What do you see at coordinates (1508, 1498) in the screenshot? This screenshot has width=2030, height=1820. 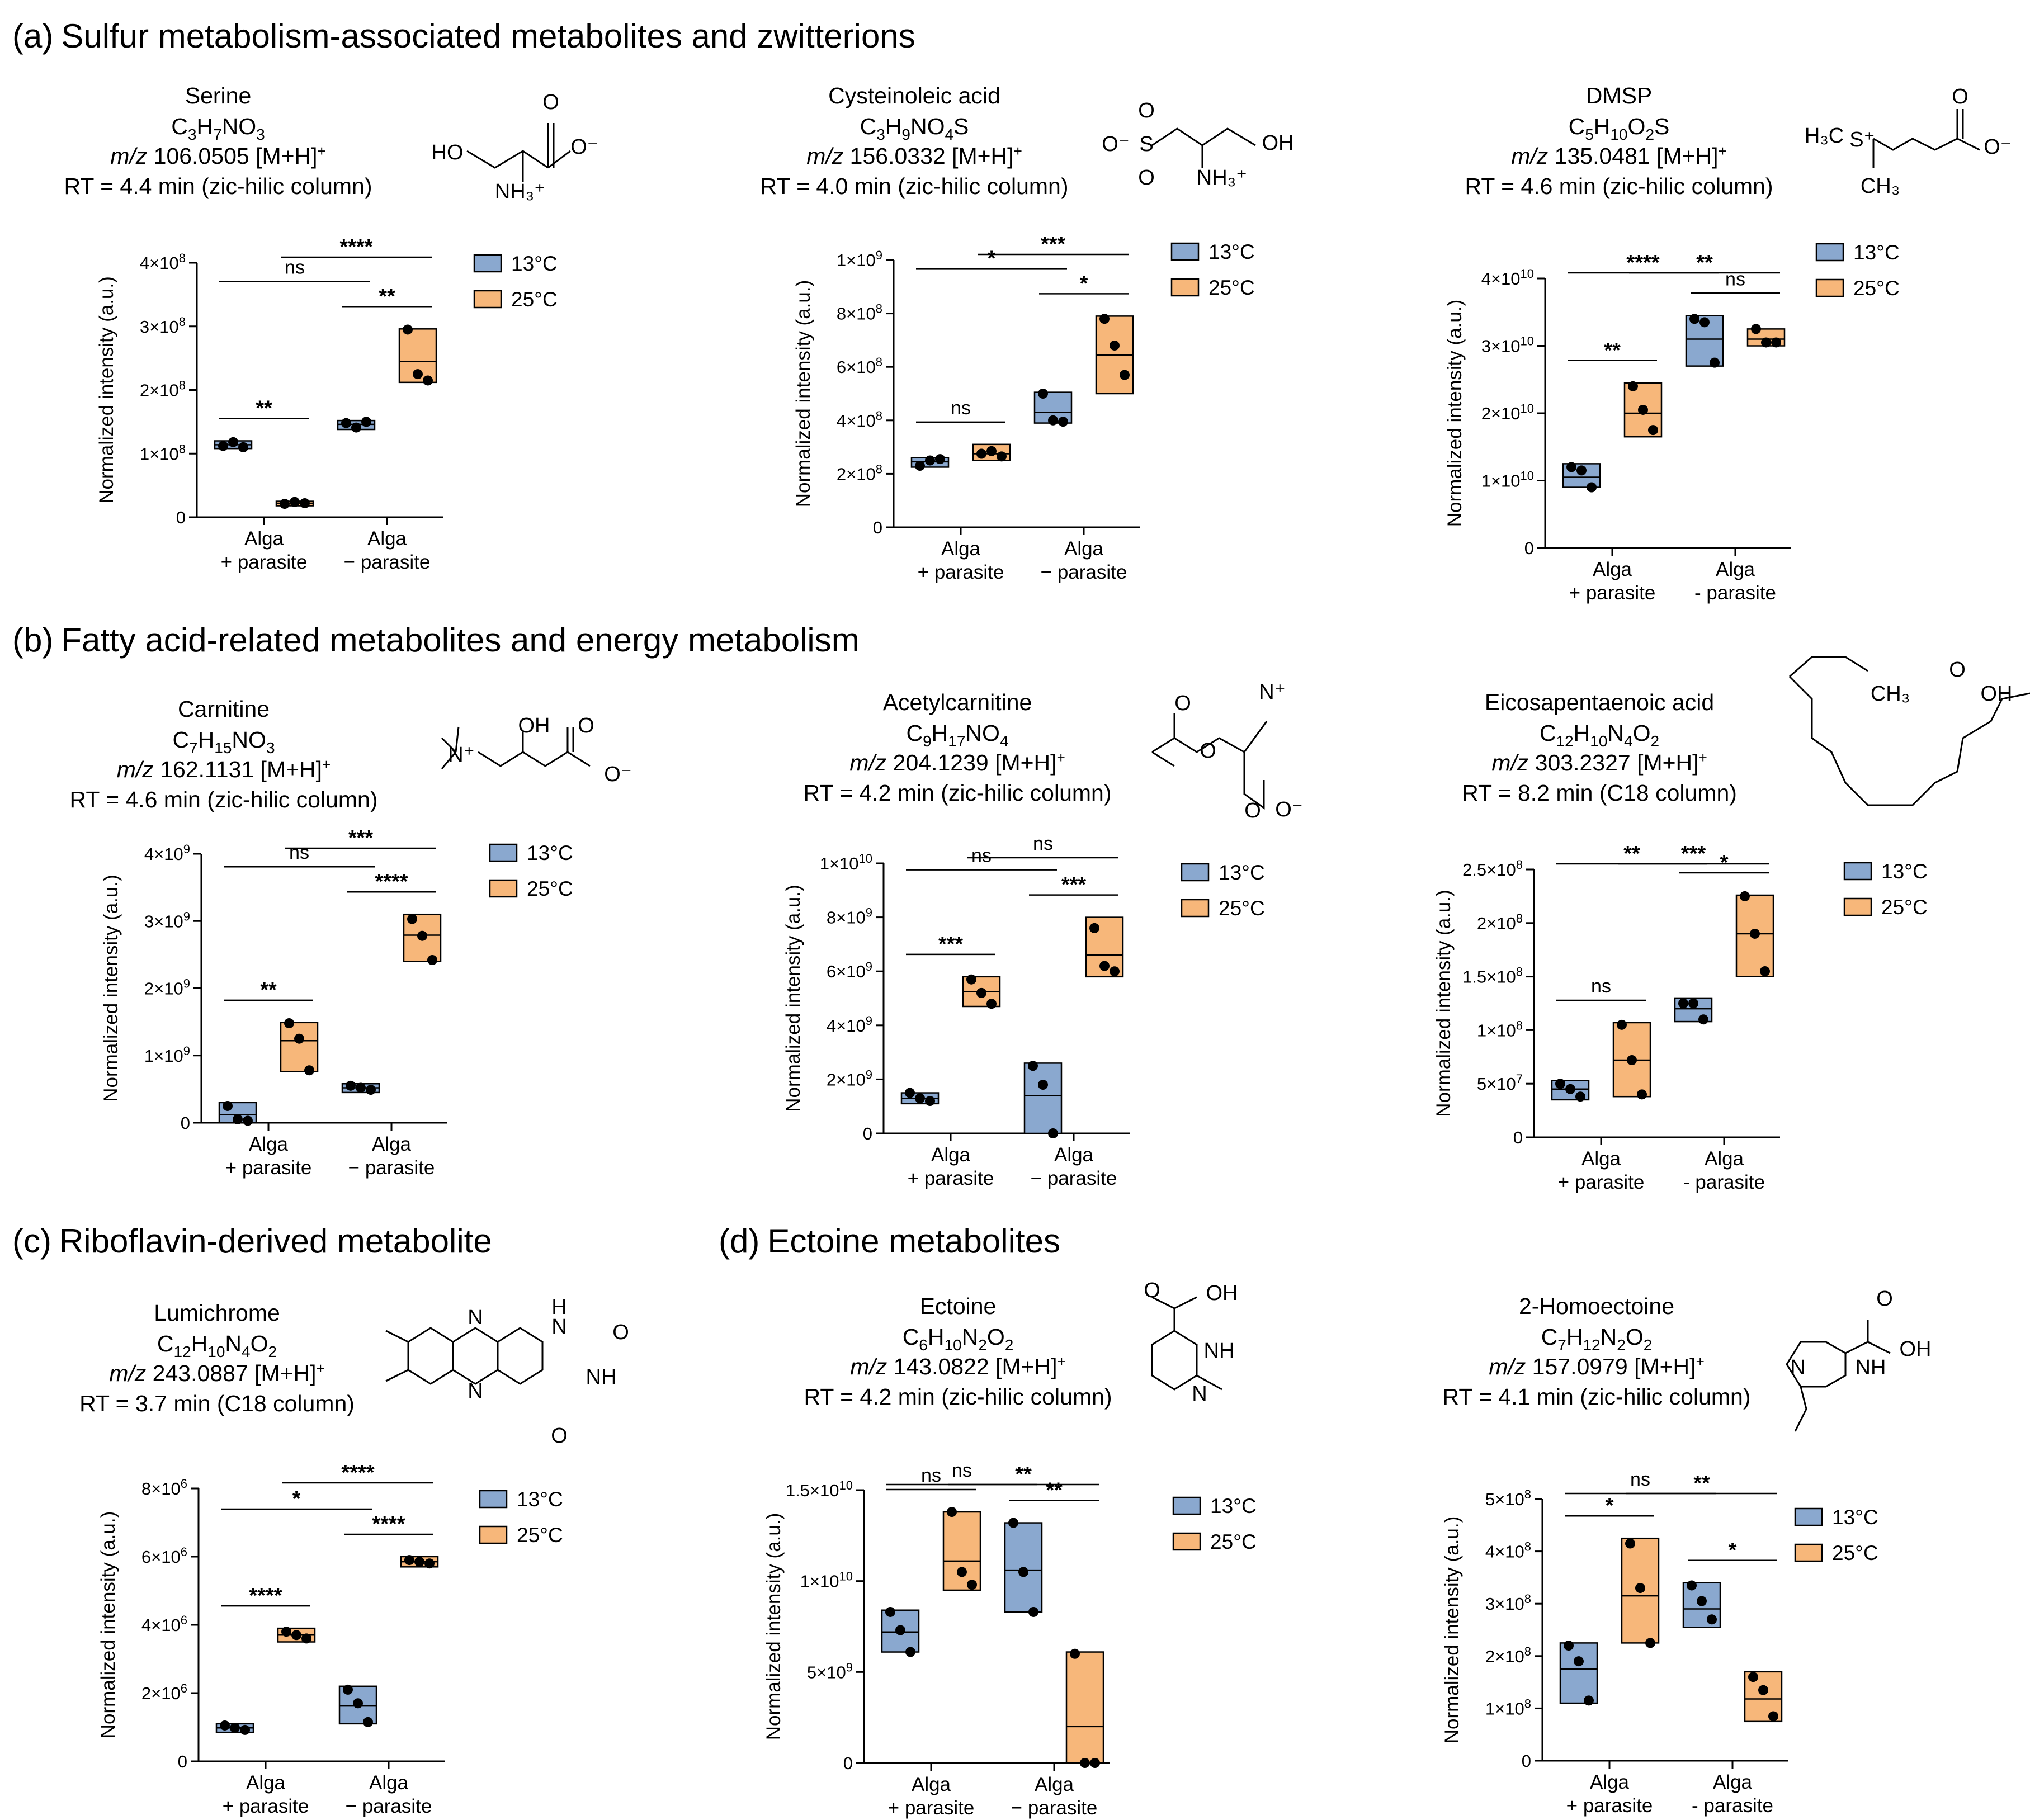 I see `y-tick-label: 5×10⁸` at bounding box center [1508, 1498].